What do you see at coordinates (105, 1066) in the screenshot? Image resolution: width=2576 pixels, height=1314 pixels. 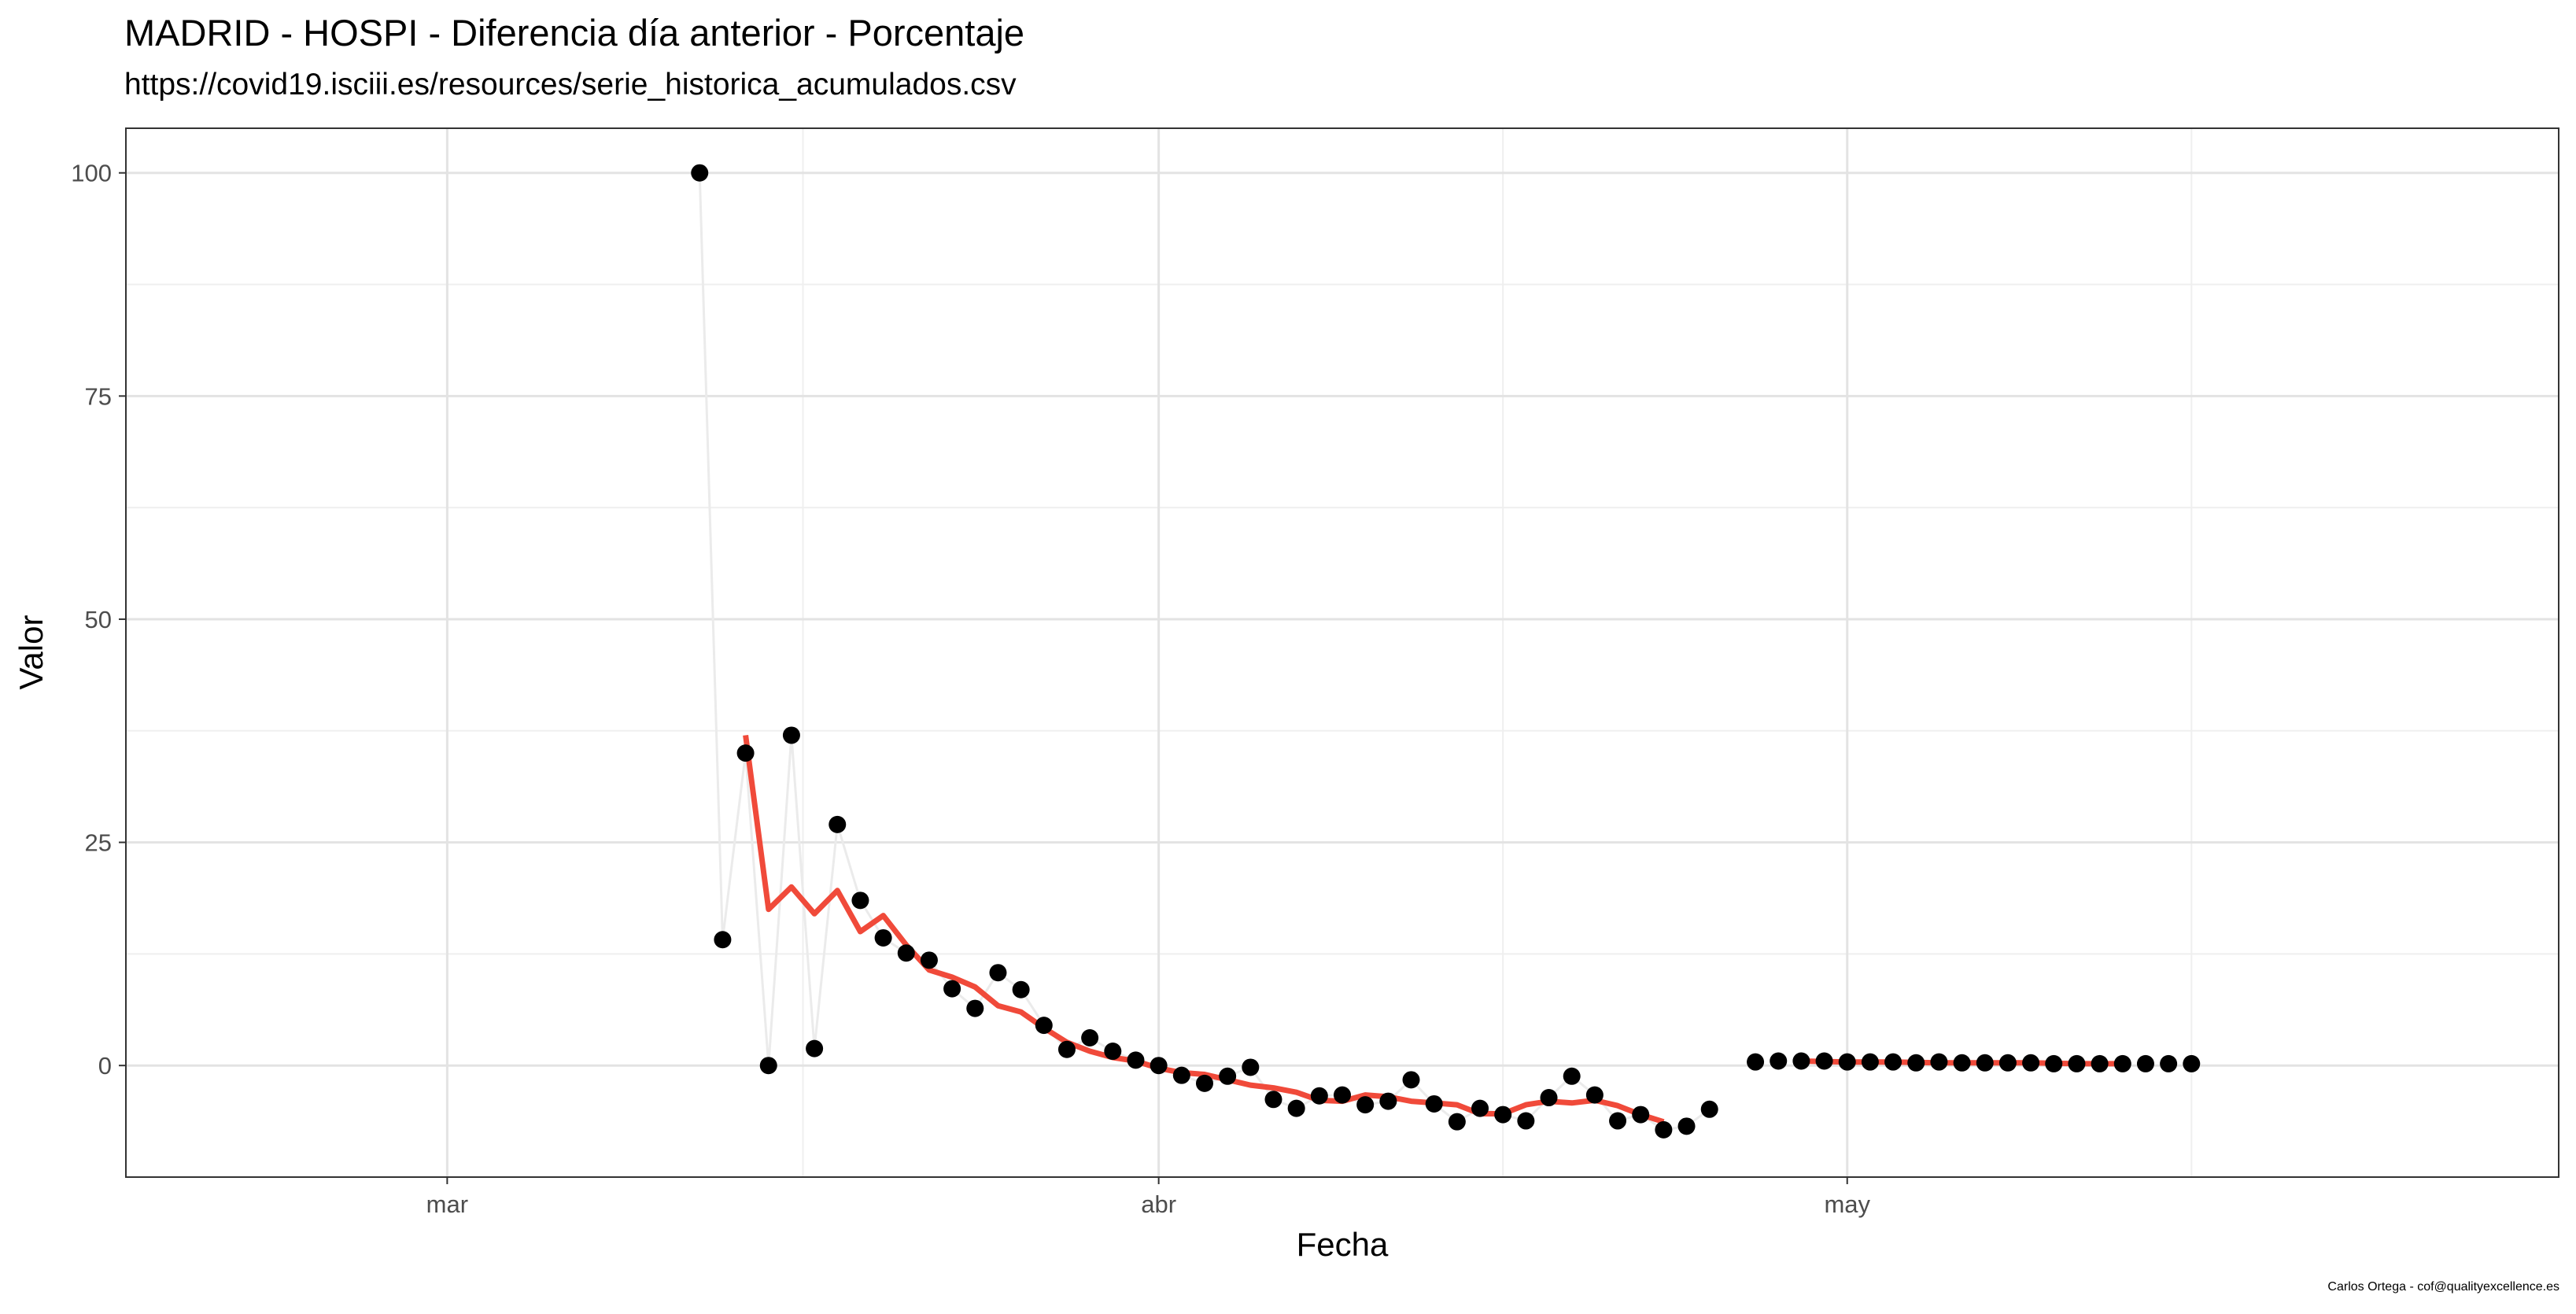 I see `y-tick-label: 0` at bounding box center [105, 1066].